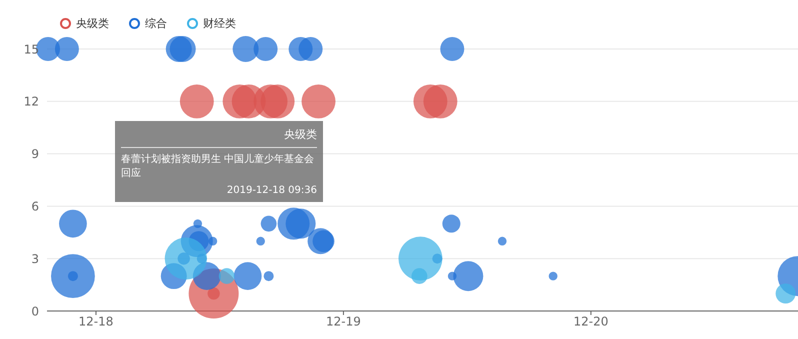 The width and height of the screenshot is (798, 339). What do you see at coordinates (271, 190) in the screenshot?
I see `annotation: 2019-12-18 09:36` at bounding box center [271, 190].